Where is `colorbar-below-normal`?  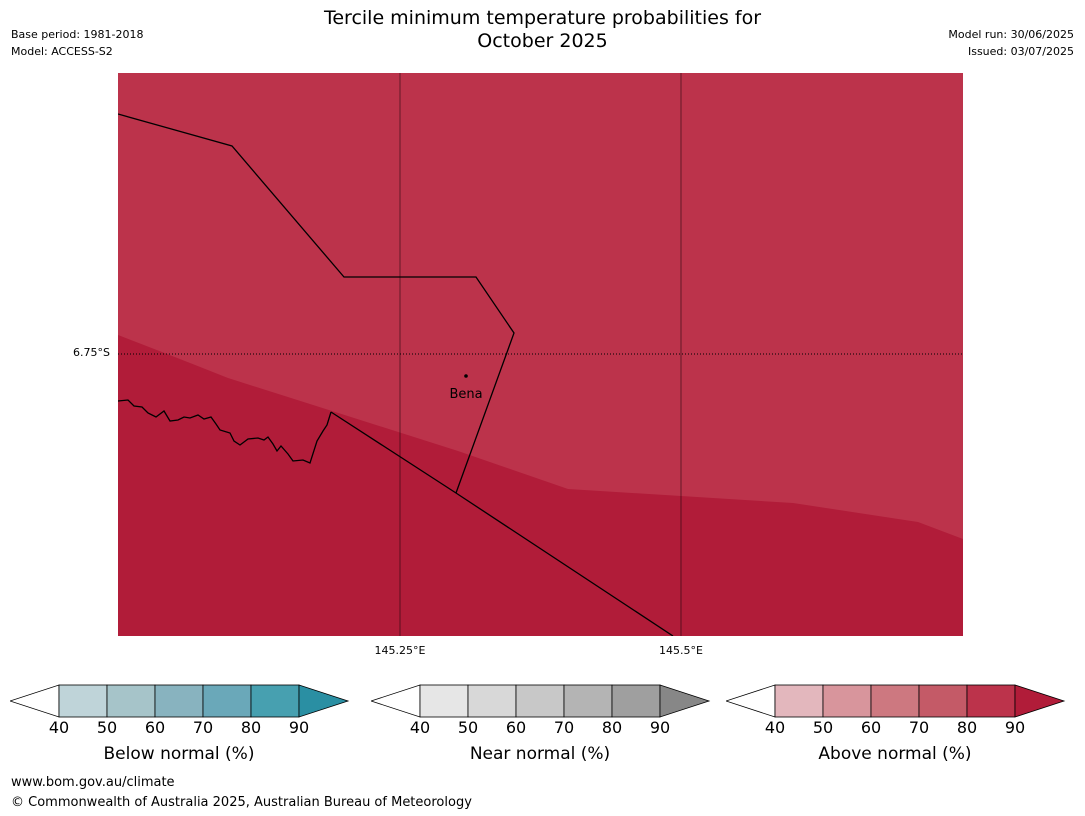
colorbar-below-normal is located at coordinates (180, 701).